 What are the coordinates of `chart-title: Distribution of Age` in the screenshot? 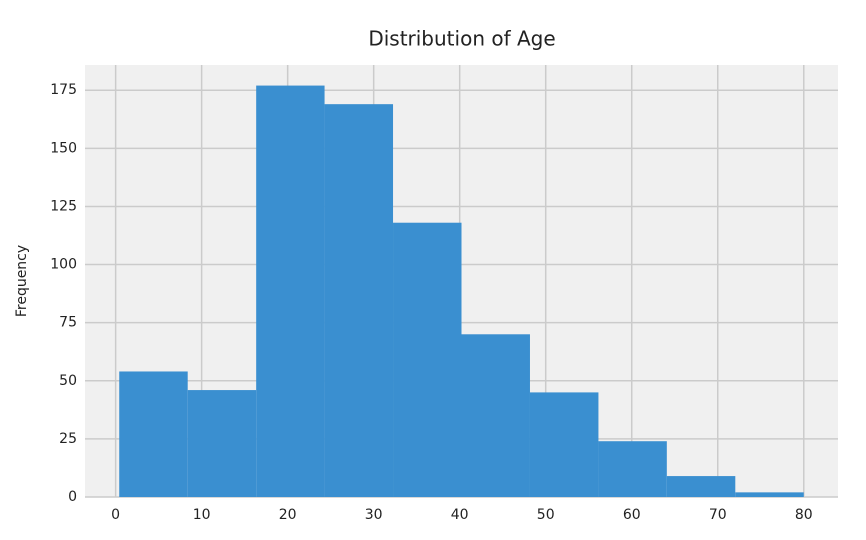 It's located at (461, 39).